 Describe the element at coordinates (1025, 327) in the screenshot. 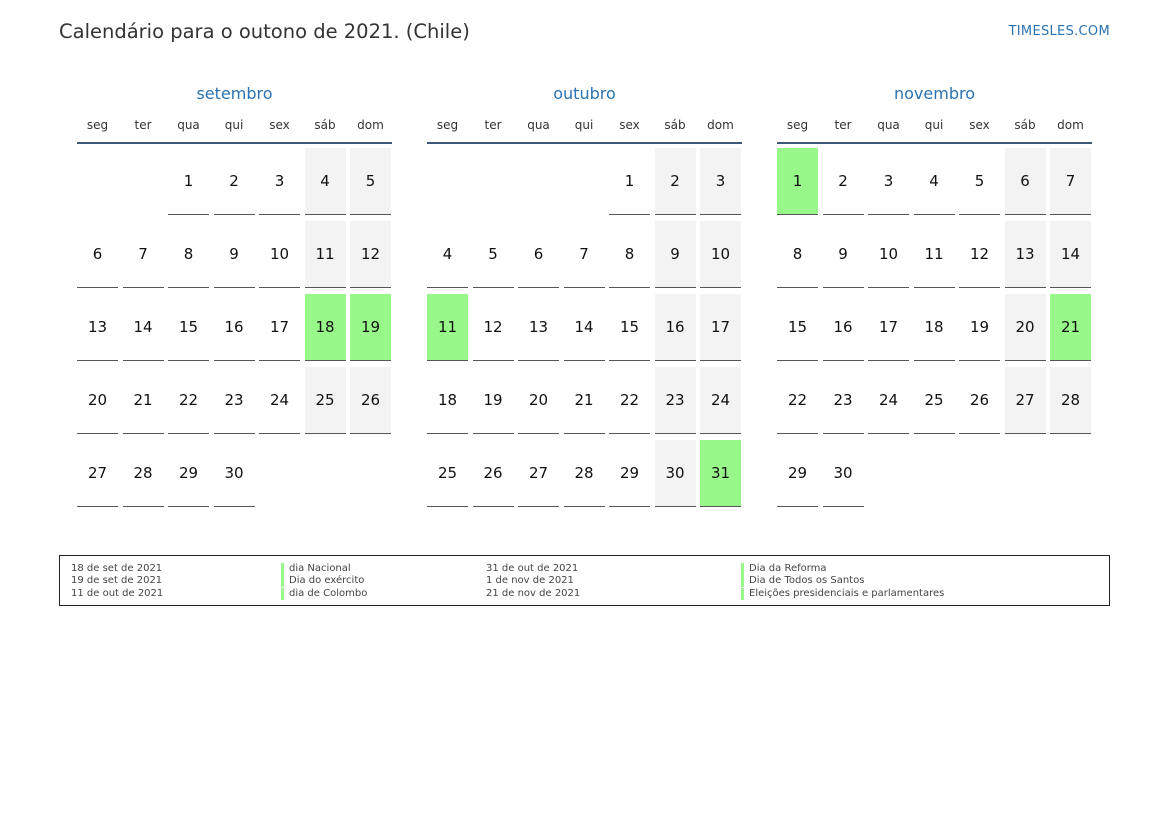

I see `day-cell: 20` at that location.